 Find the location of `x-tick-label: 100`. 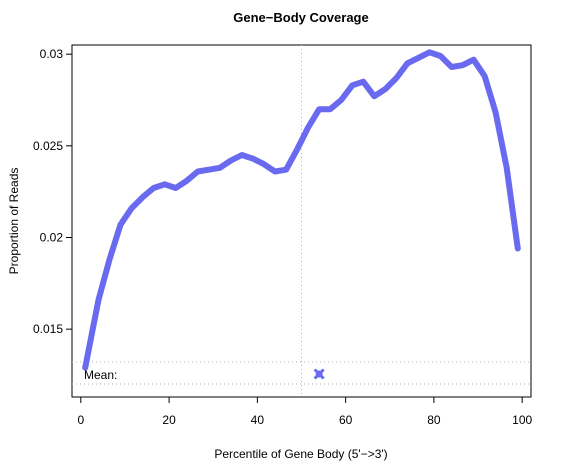

x-tick-label: 100 is located at coordinates (522, 420).